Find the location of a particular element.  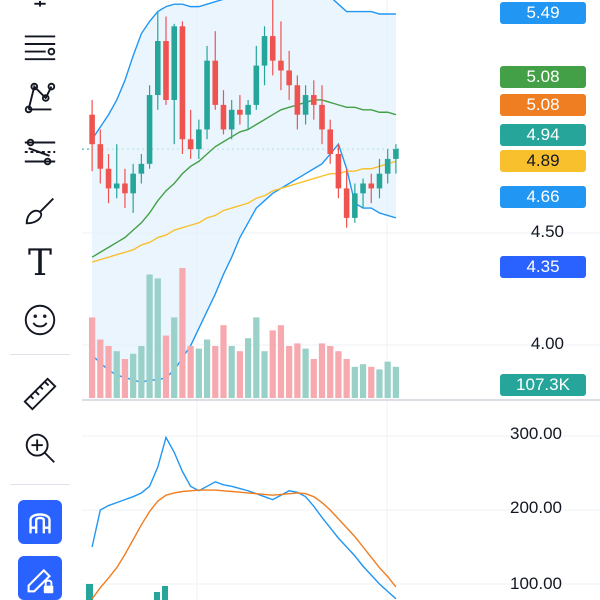

magnet-icon is located at coordinates (40, 522).